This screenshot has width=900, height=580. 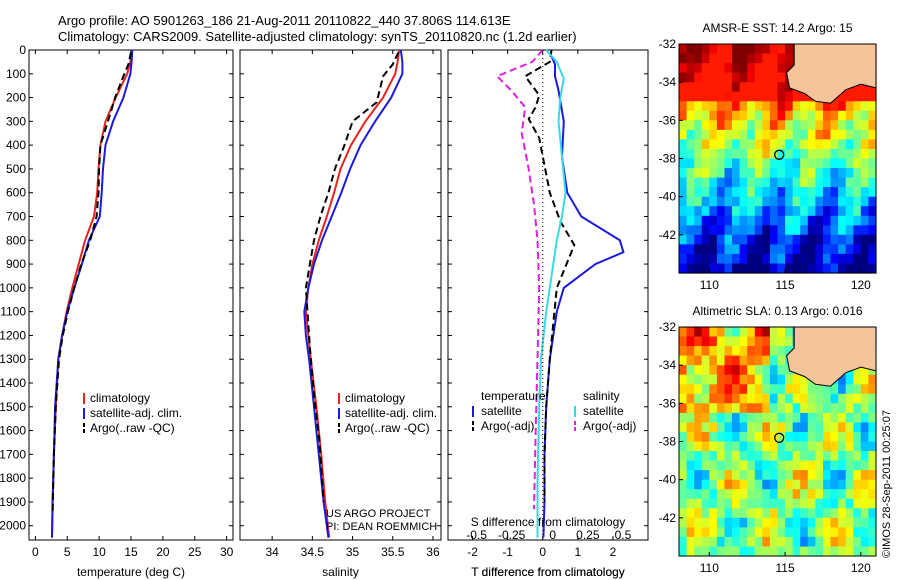 I want to click on difference-xtick-label: -1, so click(x=507, y=552).